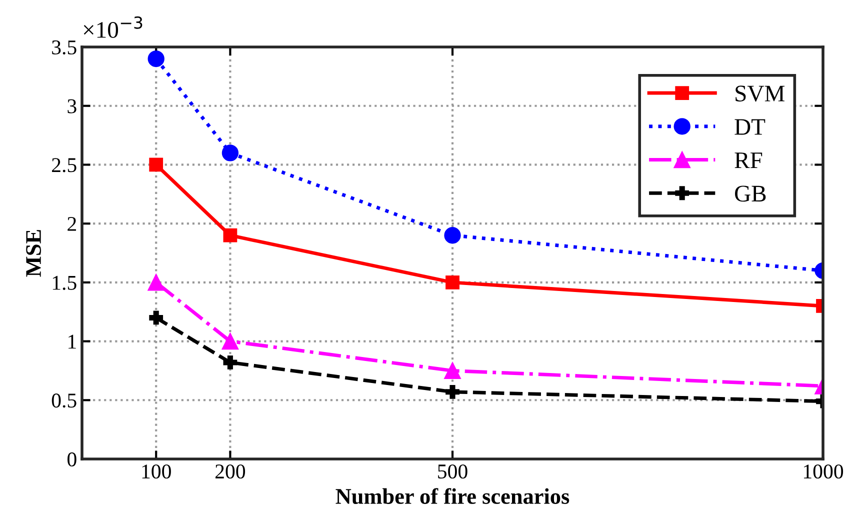 The height and width of the screenshot is (524, 851). I want to click on x-tick-label: 1000, so click(824, 471).